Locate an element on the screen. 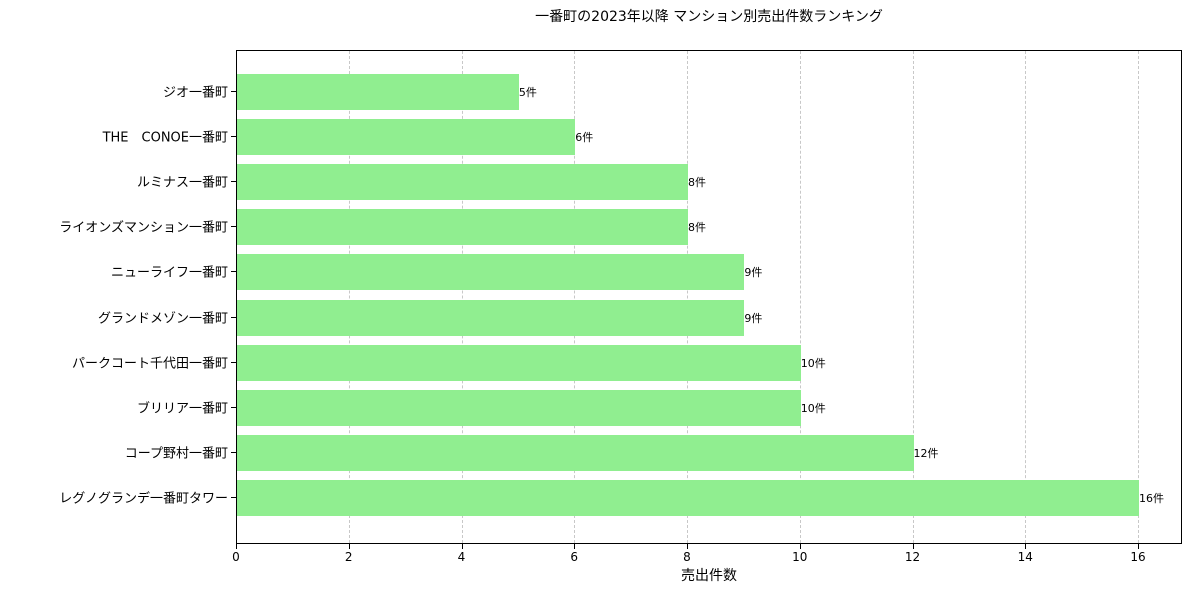 This screenshot has height=593, width=1193. y-tick-label: THE CONOE一番町 is located at coordinates (165, 138).